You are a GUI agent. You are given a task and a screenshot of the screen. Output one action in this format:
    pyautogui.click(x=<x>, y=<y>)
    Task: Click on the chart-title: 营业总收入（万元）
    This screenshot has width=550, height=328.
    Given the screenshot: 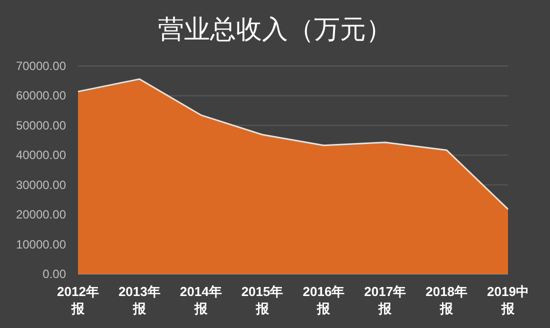 What is the action you would take?
    pyautogui.click(x=275, y=29)
    